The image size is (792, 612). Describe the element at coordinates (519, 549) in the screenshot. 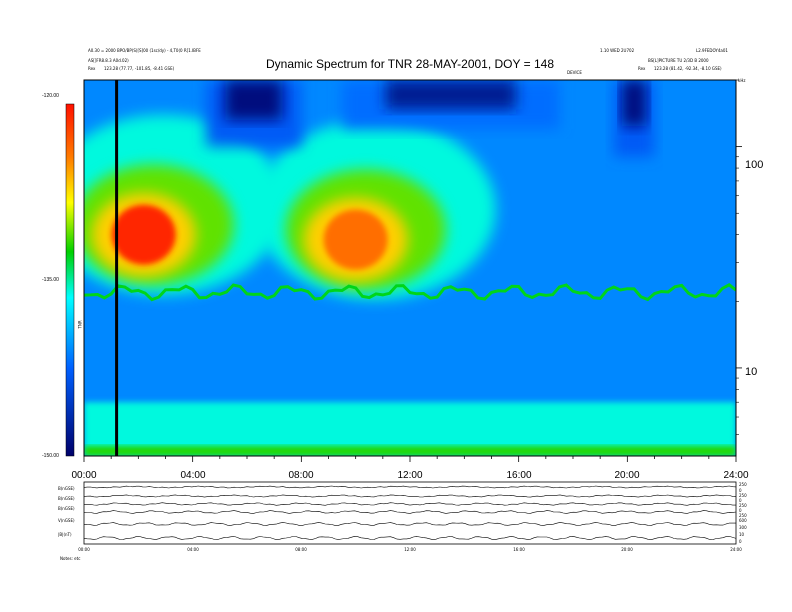

I see `bottom-time-4: 16:00` at that location.